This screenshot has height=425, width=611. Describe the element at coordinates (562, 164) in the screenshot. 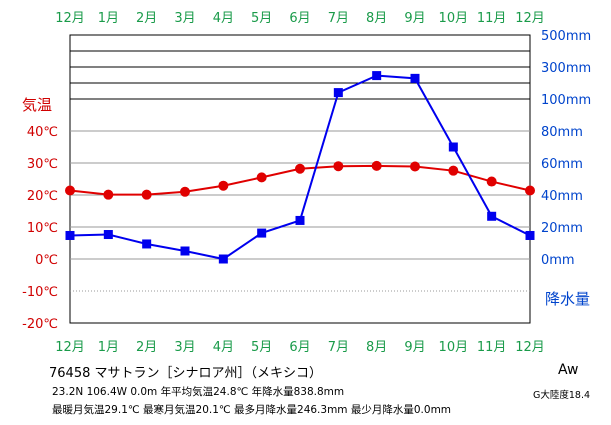

I see `right-tick-label: 60mm` at that location.